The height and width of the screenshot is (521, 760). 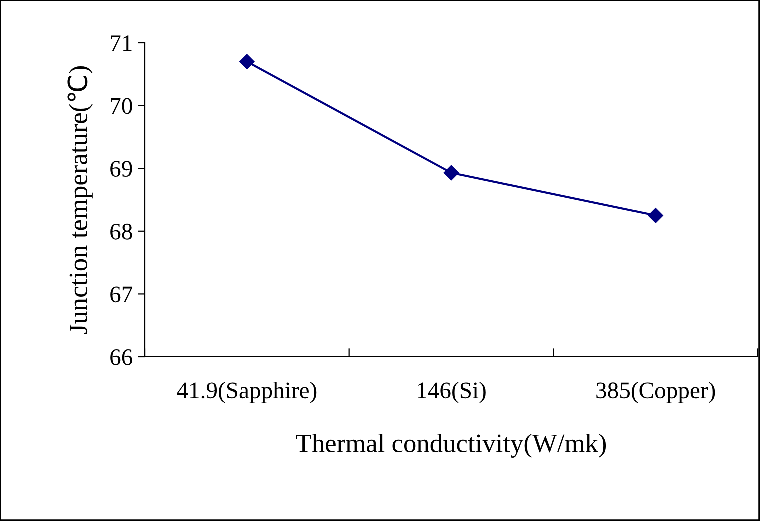 I want to click on y-tick-label: 68, so click(x=121, y=232).